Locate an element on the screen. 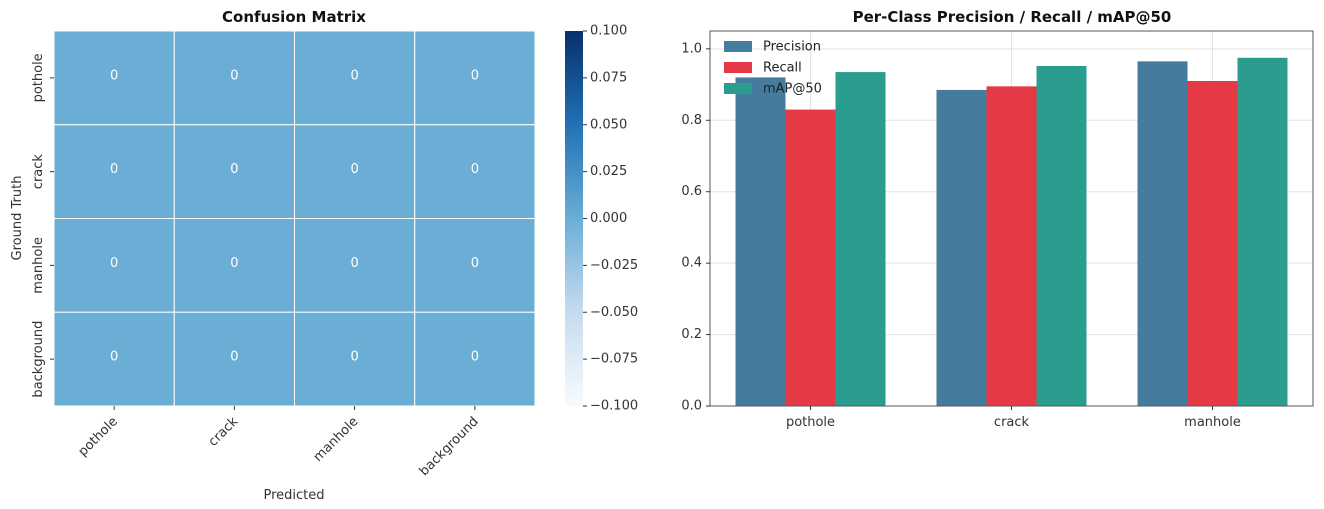  colorbar-tick-label: 0.100 is located at coordinates (608, 31).